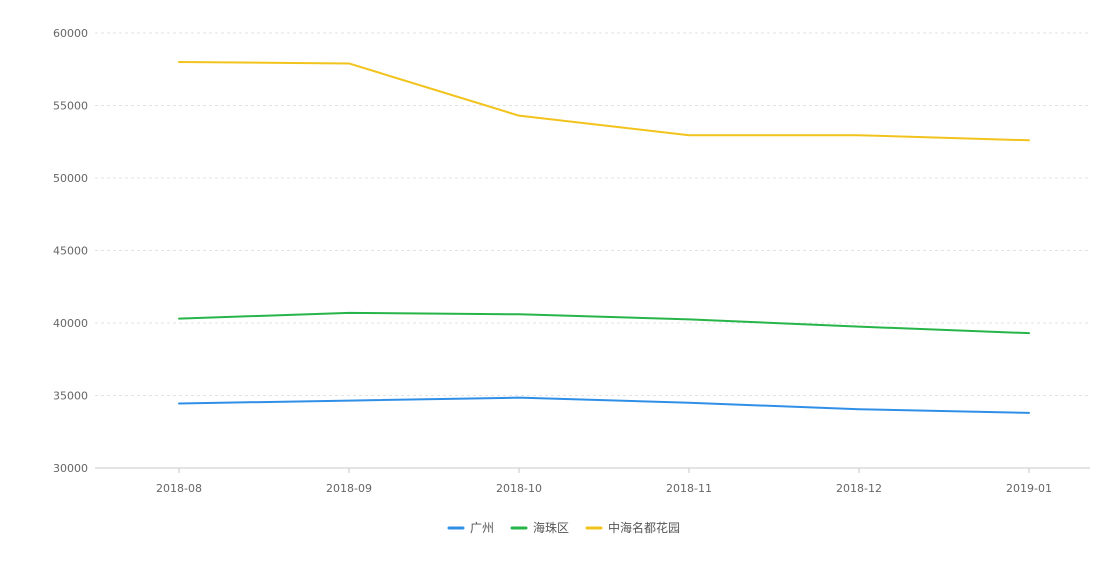 The image size is (1101, 567). I want to click on y-tick-label: 35000, so click(70, 396).